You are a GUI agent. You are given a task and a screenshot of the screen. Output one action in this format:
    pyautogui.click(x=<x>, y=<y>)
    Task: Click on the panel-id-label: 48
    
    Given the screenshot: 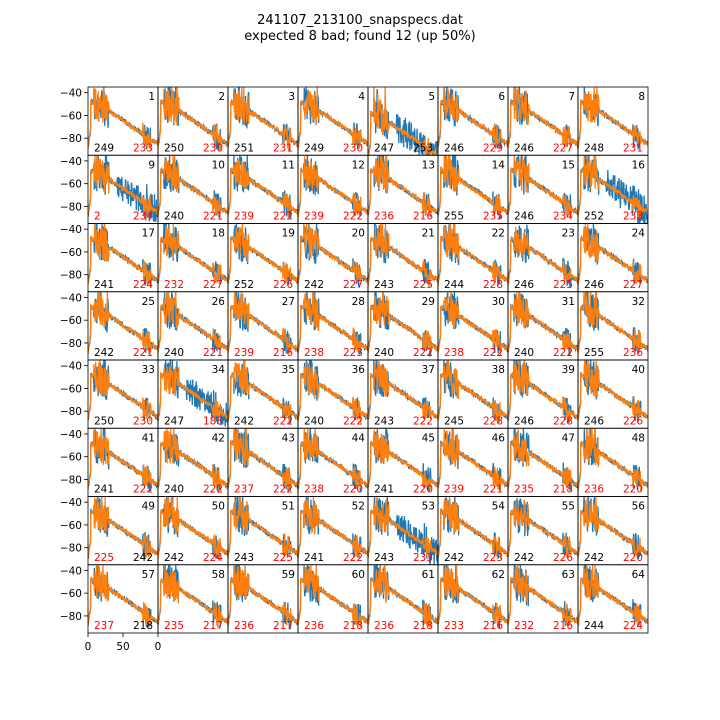 What is the action you would take?
    pyautogui.click(x=638, y=438)
    